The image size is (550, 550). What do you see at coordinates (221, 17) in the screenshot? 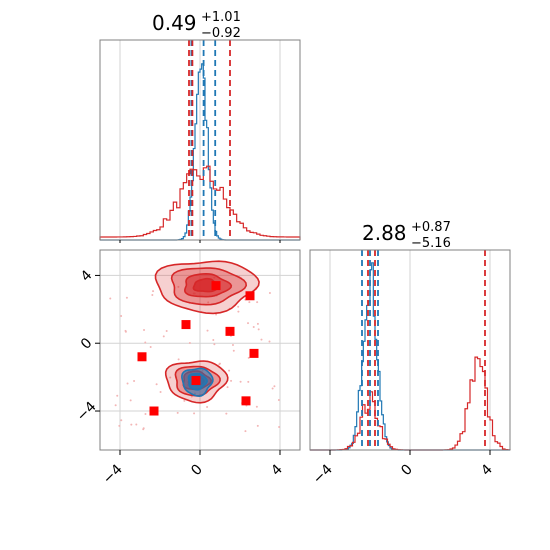
I see `title-param-0-plus: +1.01` at bounding box center [221, 17].